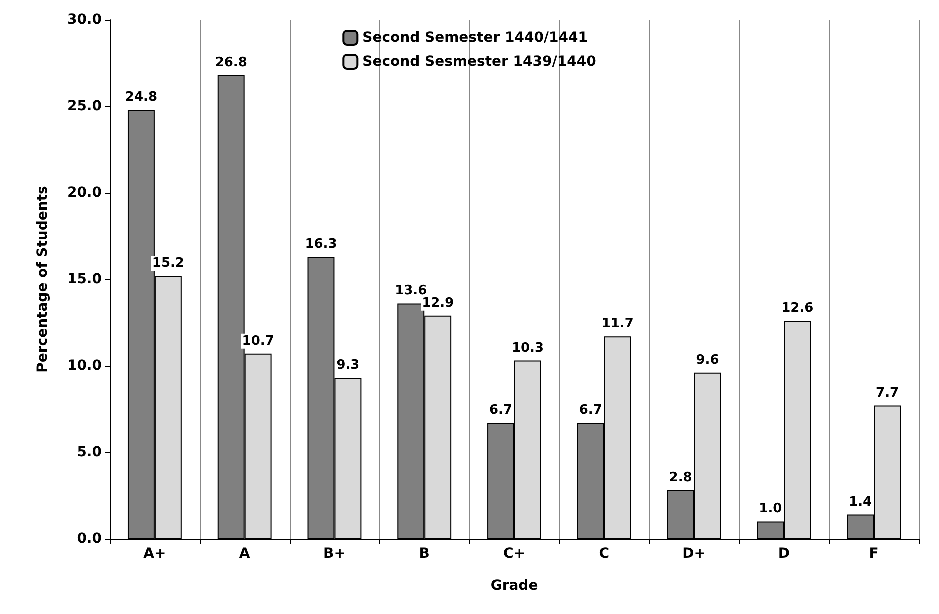 This screenshot has height=614, width=939. Describe the element at coordinates (708, 360) in the screenshot. I see `data-label: 9.6` at that location.